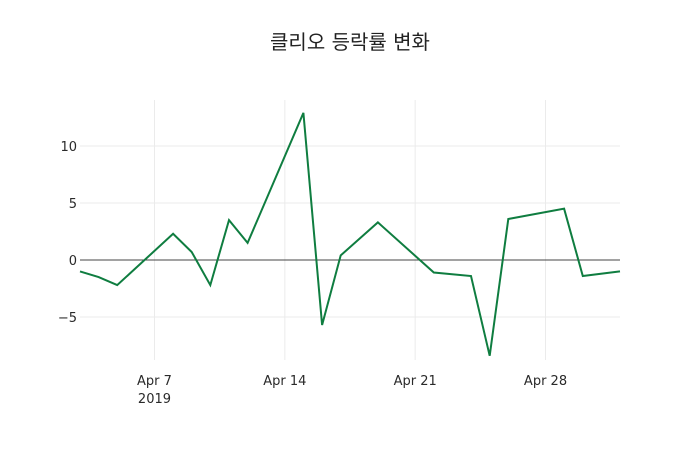  What do you see at coordinates (154, 381) in the screenshot?
I see `x-tick-label: Apr 7` at bounding box center [154, 381].